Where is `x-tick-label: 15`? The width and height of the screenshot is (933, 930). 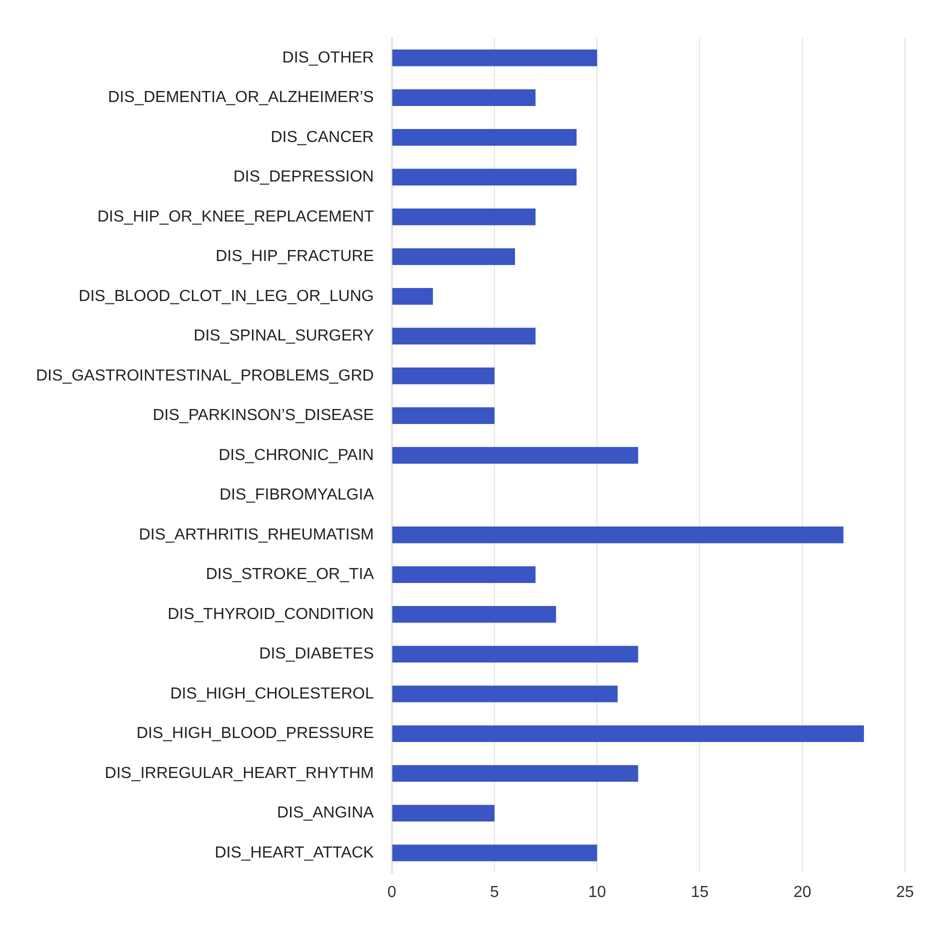
x-tick-label: 15 is located at coordinates (699, 892).